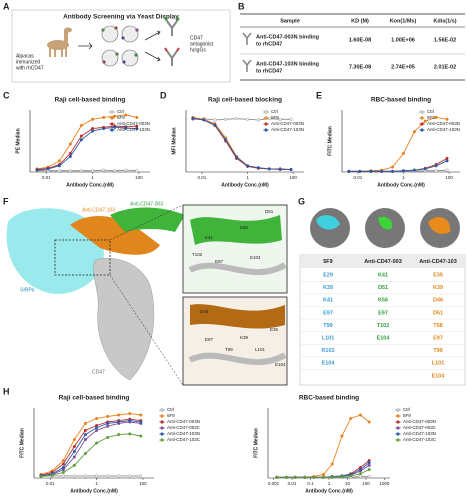 This screenshot has width=467, height=500. What do you see at coordinates (197, 254) in the screenshot?
I see `residue-label: T102` at bounding box center [197, 254].